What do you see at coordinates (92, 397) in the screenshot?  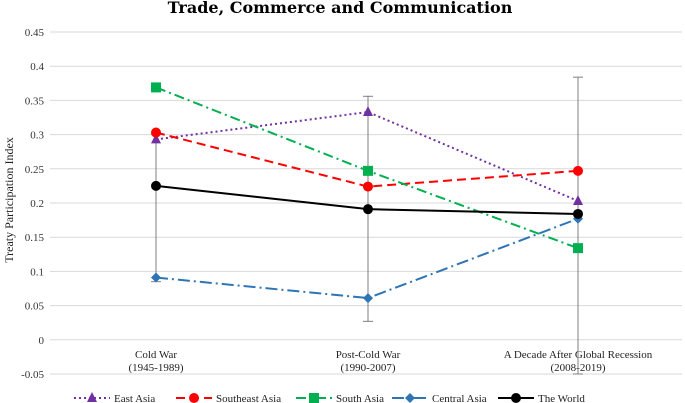 I see `legend-marker-east-asia` at bounding box center [92, 397].